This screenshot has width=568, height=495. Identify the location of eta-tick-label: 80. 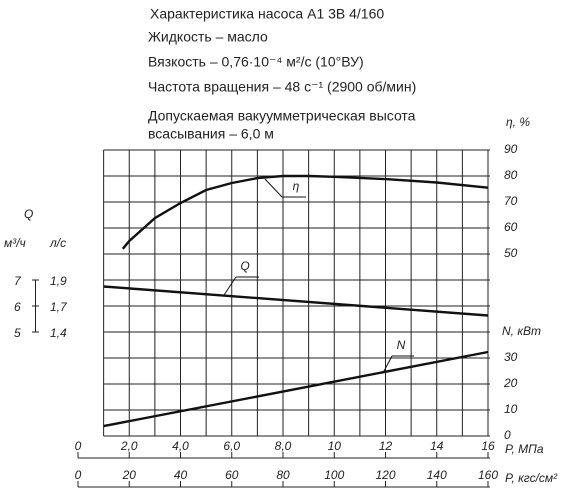
(511, 175).